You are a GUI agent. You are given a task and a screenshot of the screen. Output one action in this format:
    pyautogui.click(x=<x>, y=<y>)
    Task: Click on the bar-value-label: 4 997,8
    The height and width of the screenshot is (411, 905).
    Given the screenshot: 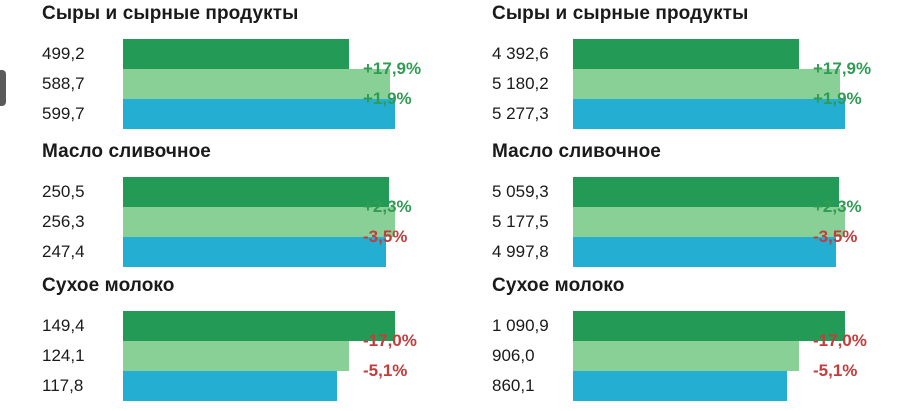 What is the action you would take?
    pyautogui.click(x=520, y=251)
    